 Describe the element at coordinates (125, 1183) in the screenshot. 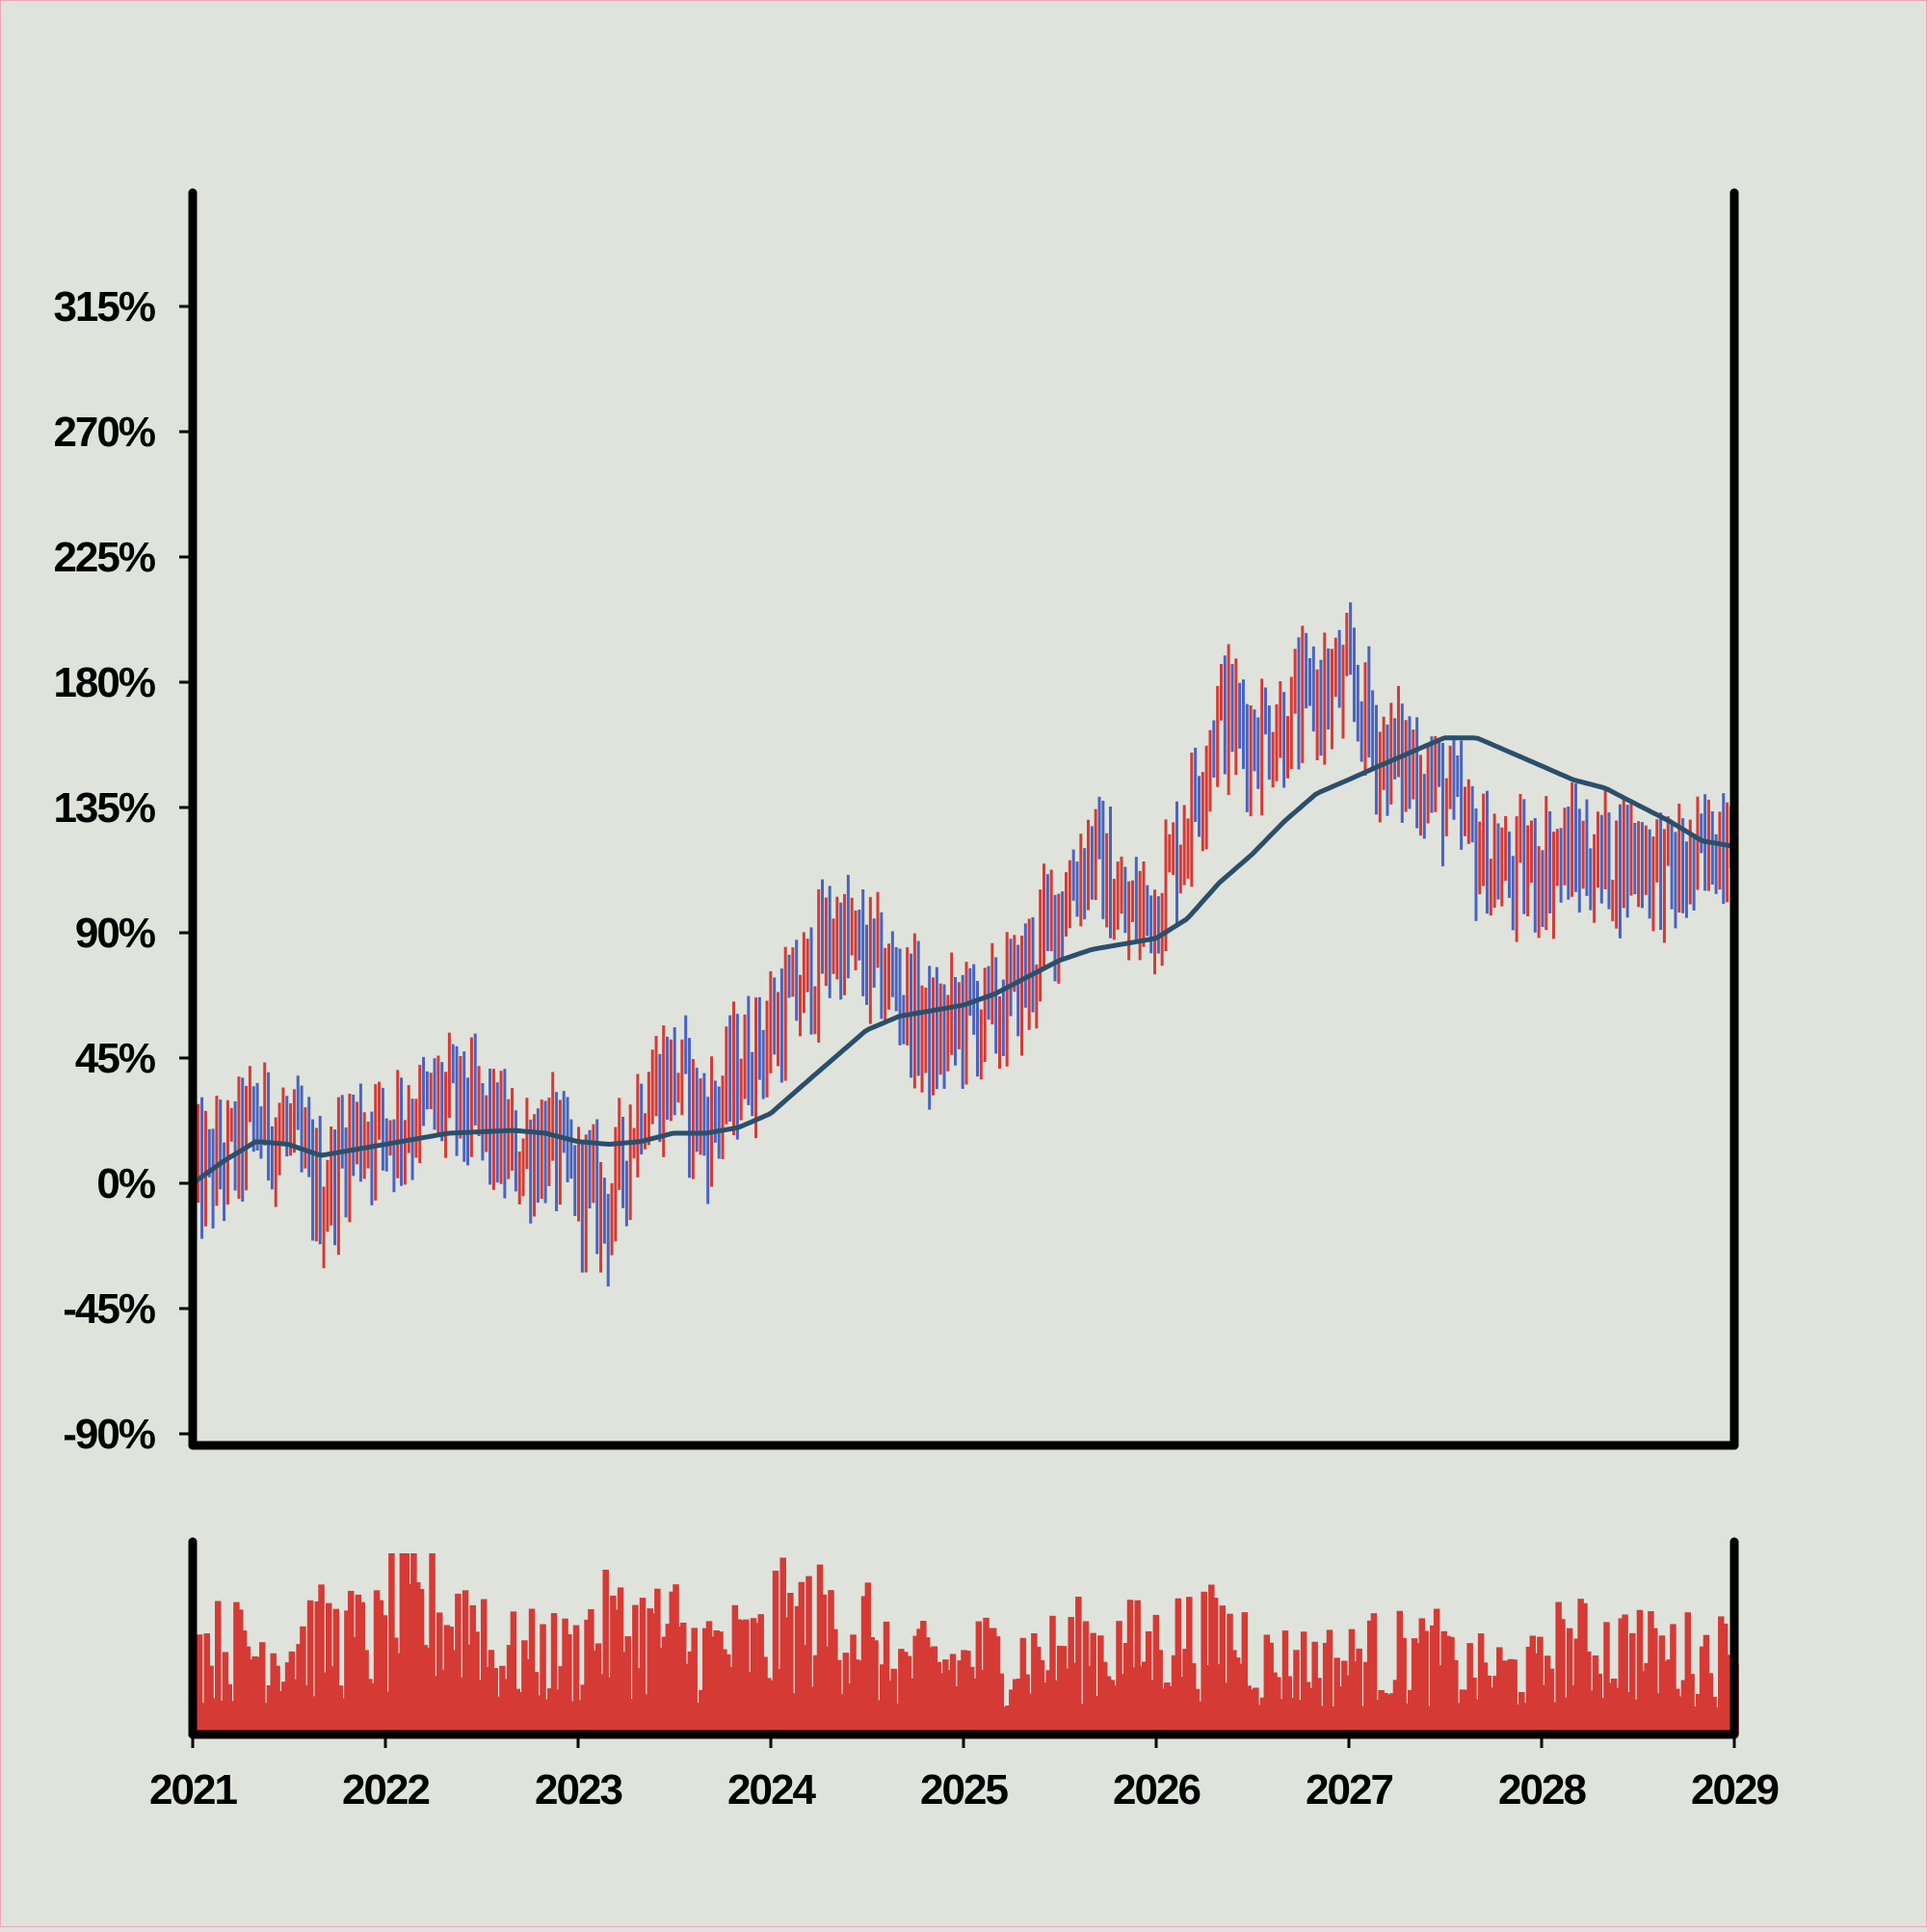

I see `y-tick-label-2: 0%` at that location.